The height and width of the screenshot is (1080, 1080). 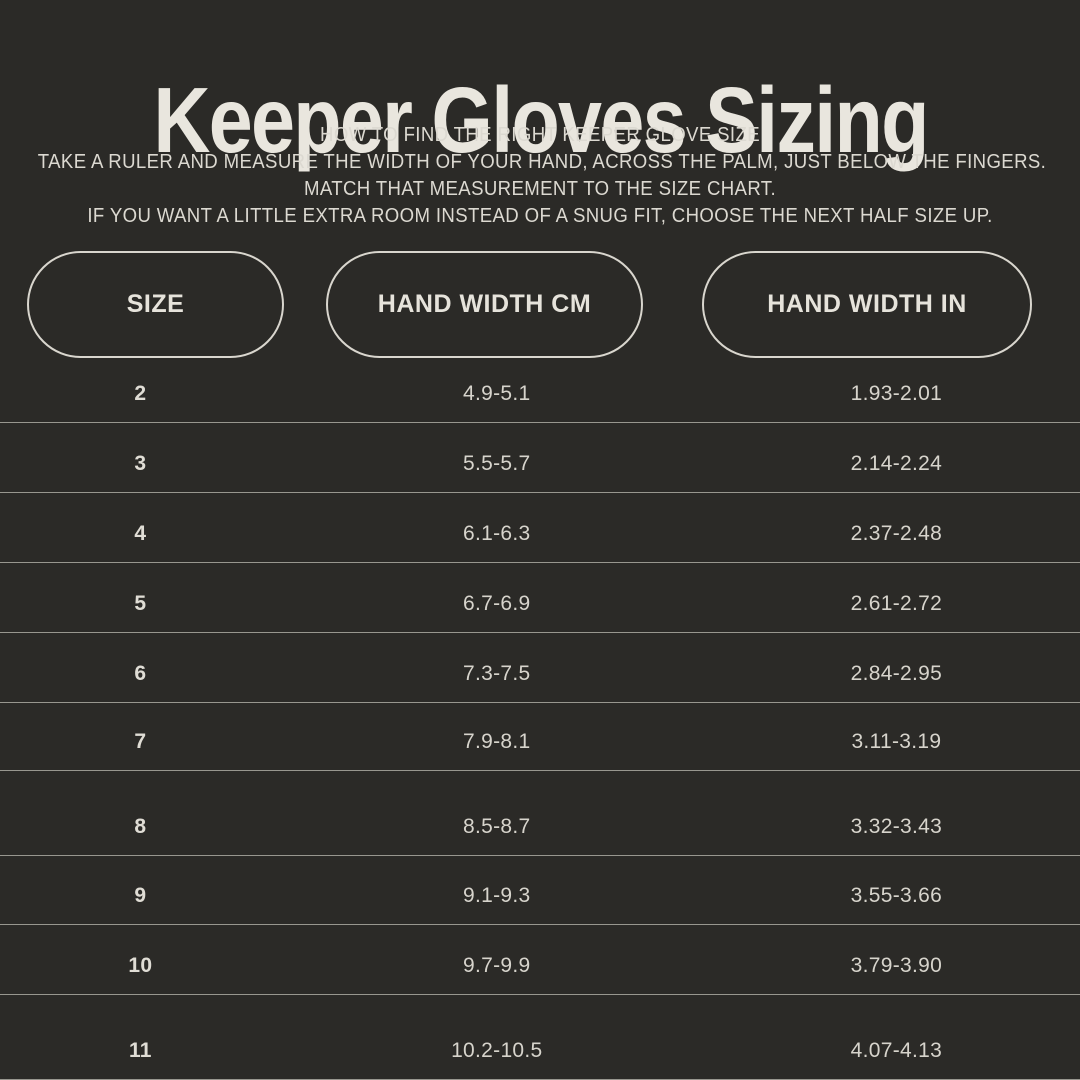 I want to click on size-cell: 5, so click(x=140, y=603).